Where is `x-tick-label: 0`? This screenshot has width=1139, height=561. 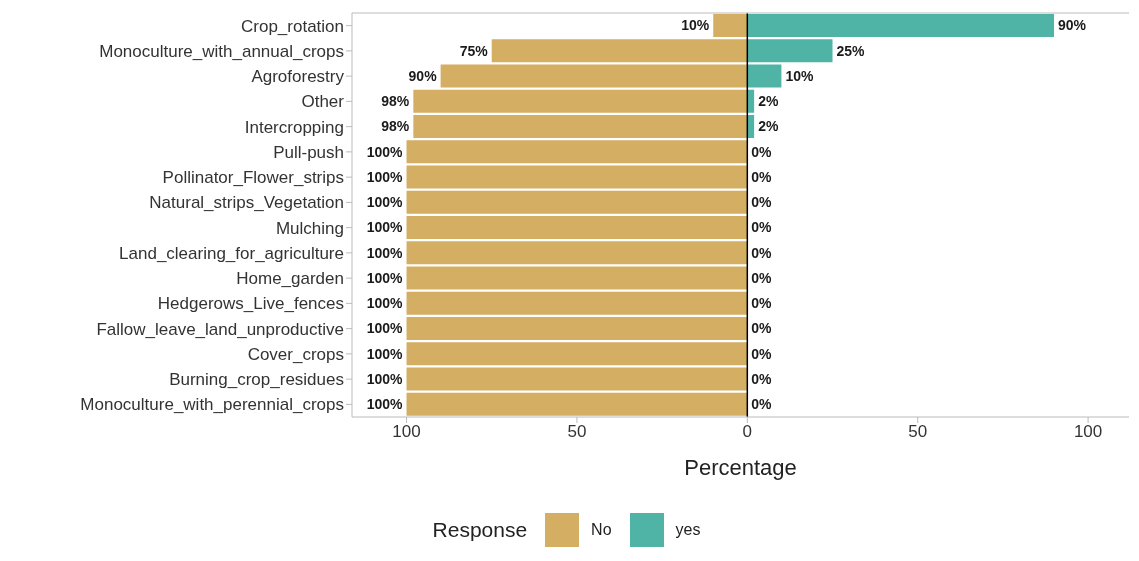
x-tick-label: 0 is located at coordinates (747, 432).